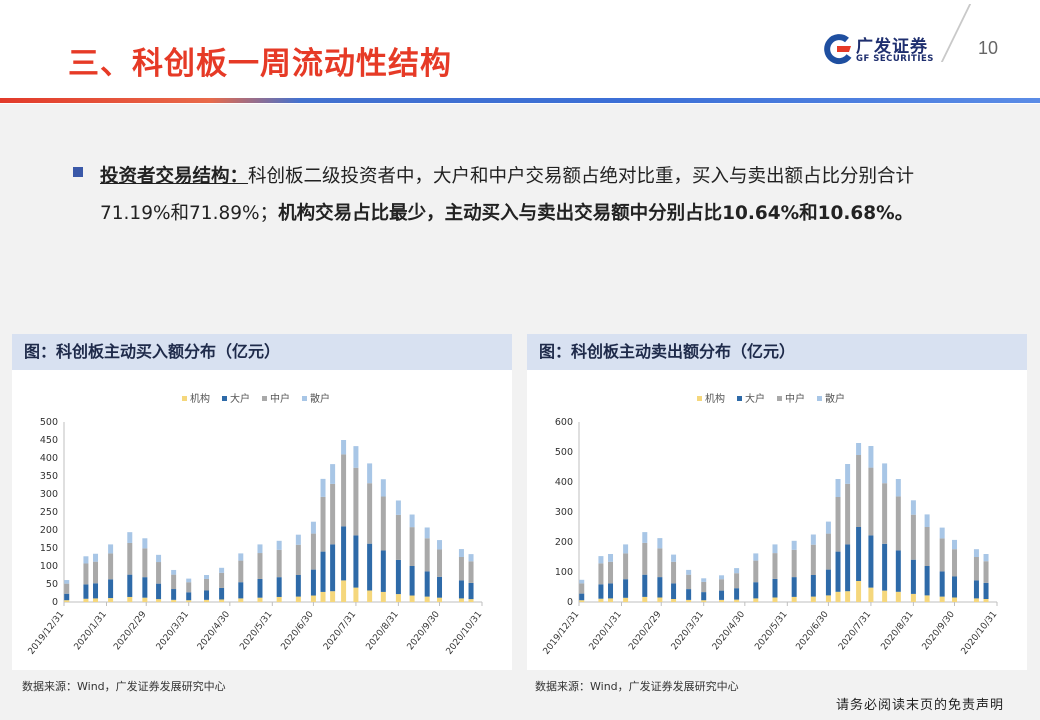 Image resolution: width=1040 pixels, height=720 pixels. What do you see at coordinates (831, 398) in the screenshot?
I see `legend-item: 散户` at bounding box center [831, 398].